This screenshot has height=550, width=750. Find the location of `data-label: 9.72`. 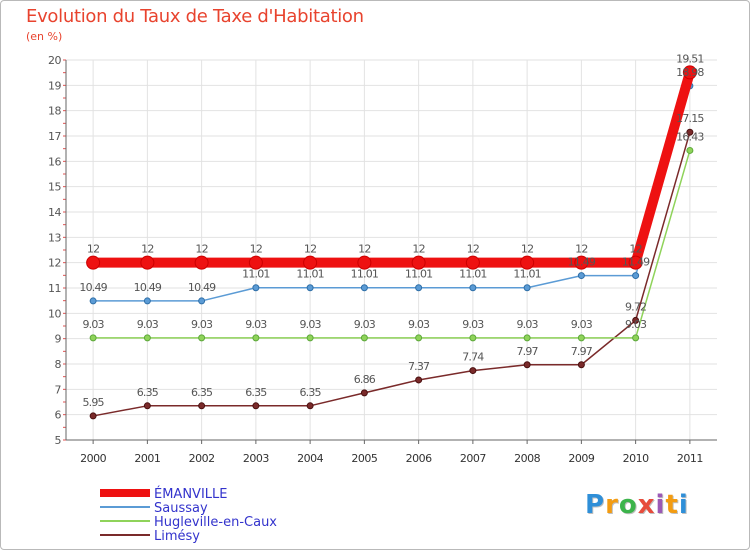

data-label: 9.72 is located at coordinates (635, 306).